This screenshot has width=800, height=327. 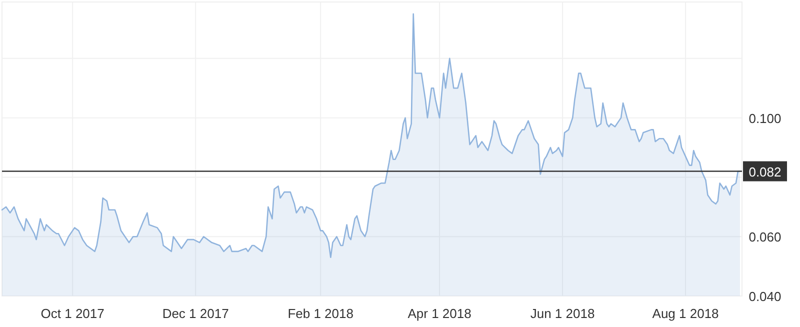 What do you see at coordinates (440, 313) in the screenshot?
I see `x-tick-label: Apr 1 2018` at bounding box center [440, 313].